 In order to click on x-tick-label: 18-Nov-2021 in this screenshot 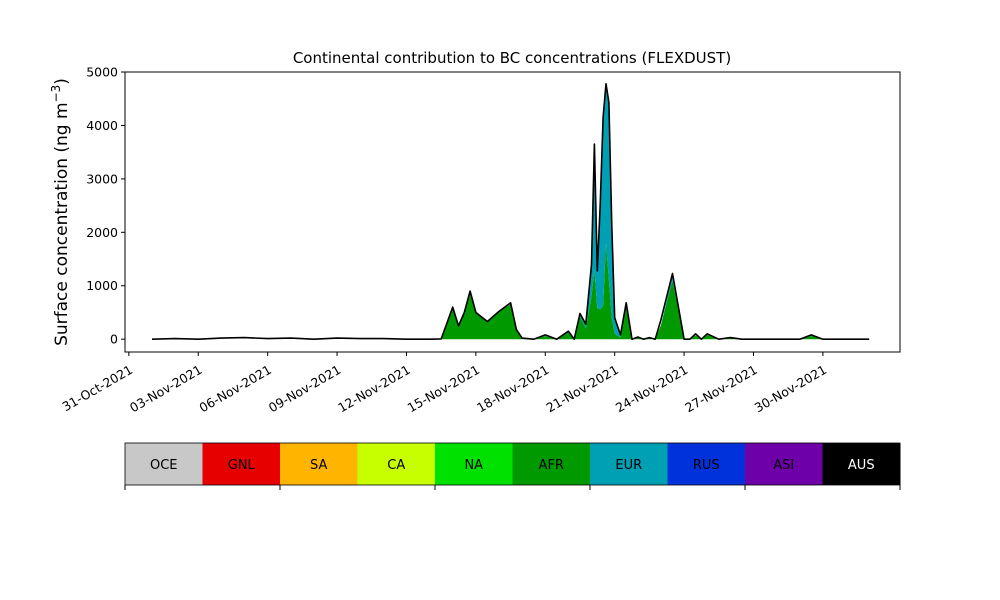, I will do `click(512, 388)`.